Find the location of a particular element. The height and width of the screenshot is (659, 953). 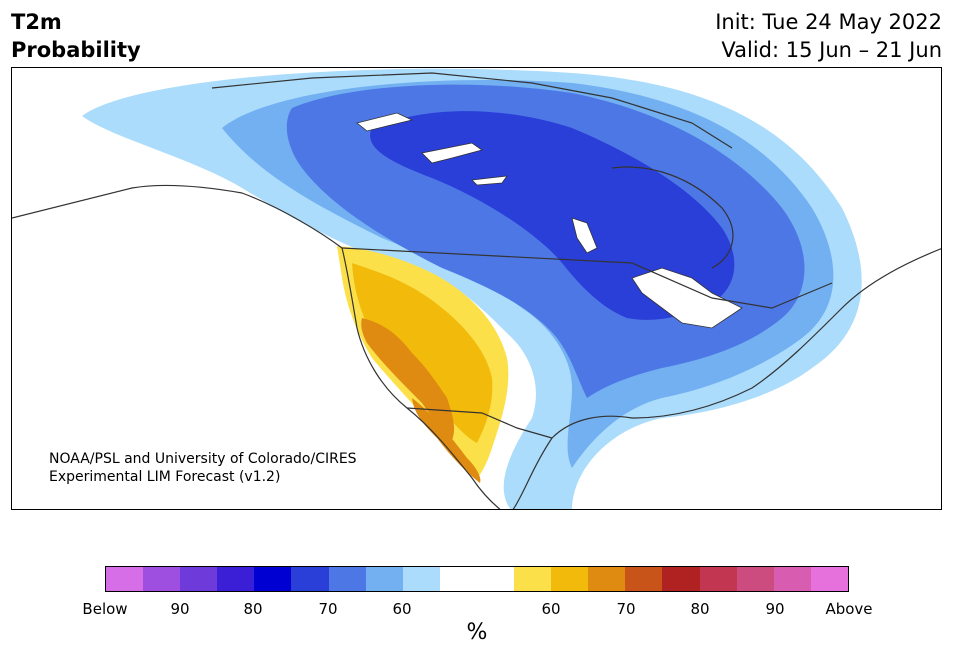

us-mexico-border is located at coordinates (479, 423).